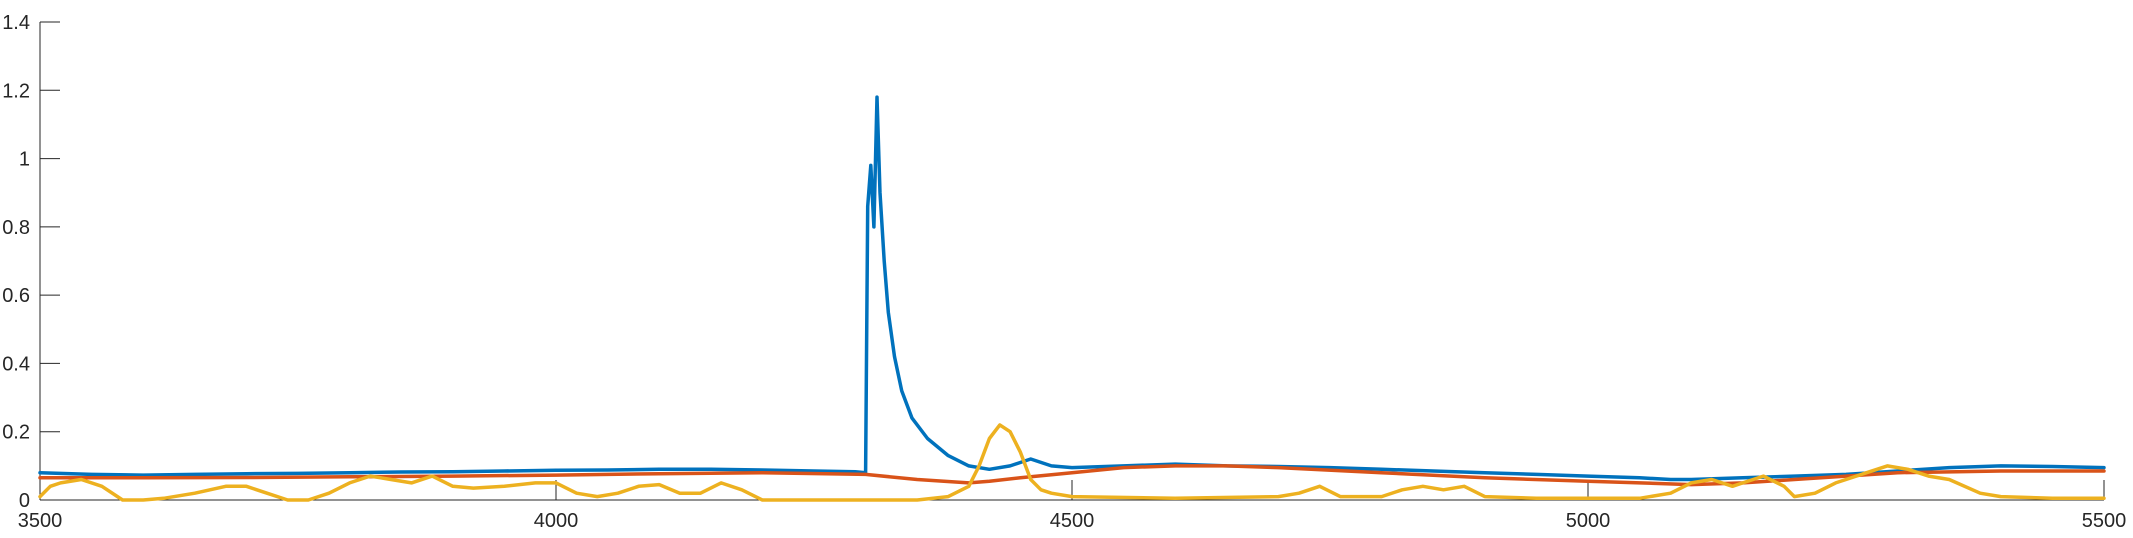 Image resolution: width=2133 pixels, height=538 pixels. What do you see at coordinates (40, 521) in the screenshot?
I see `x-tick-label: 3500` at bounding box center [40, 521].